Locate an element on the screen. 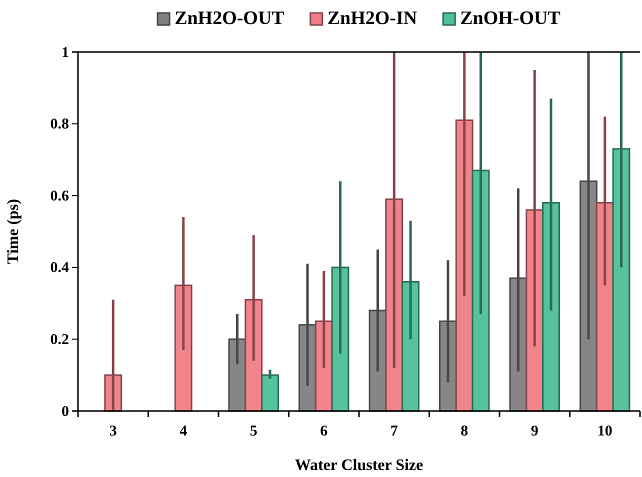 Image resolution: width=642 pixels, height=477 pixels. x-tick-label: 7 is located at coordinates (394, 432).